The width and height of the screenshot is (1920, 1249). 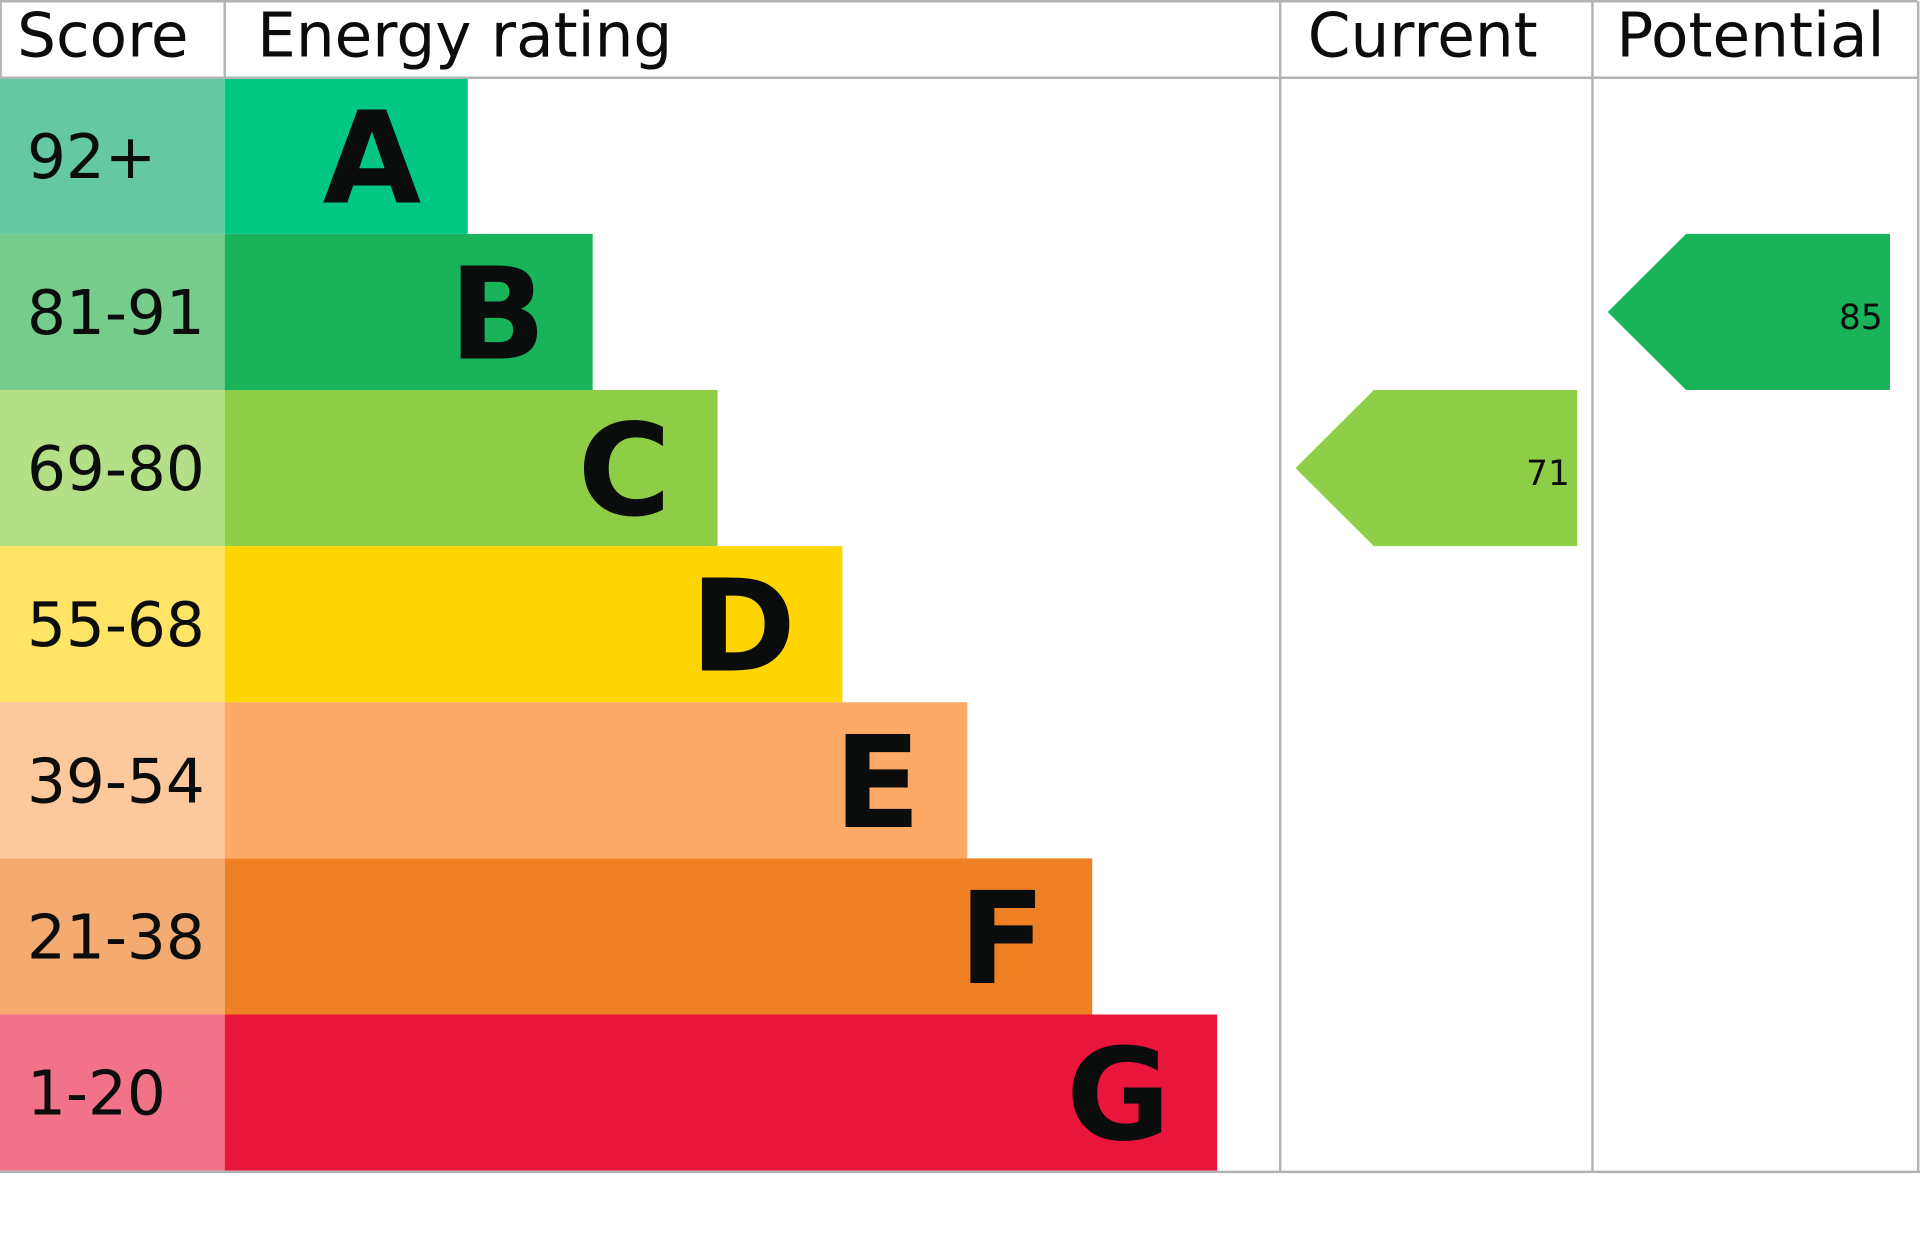 I want to click on band-bar-c, so click(x=471, y=468).